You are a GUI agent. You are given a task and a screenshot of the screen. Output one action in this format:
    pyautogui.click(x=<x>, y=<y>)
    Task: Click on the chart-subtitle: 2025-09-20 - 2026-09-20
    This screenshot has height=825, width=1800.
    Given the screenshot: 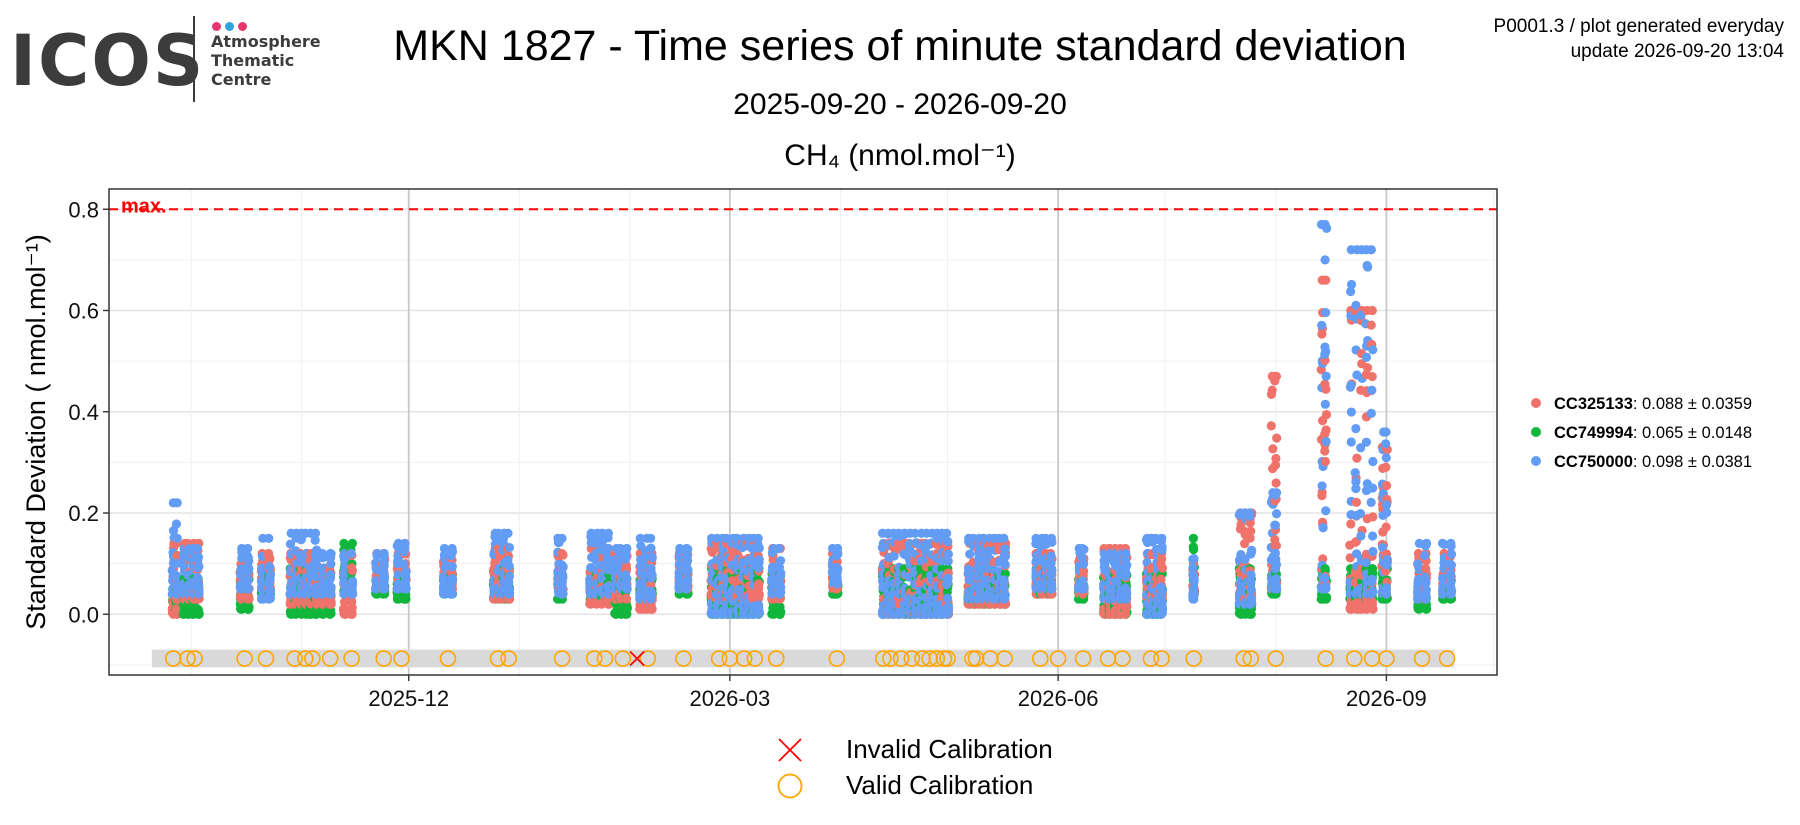 What is the action you would take?
    pyautogui.click(x=900, y=104)
    